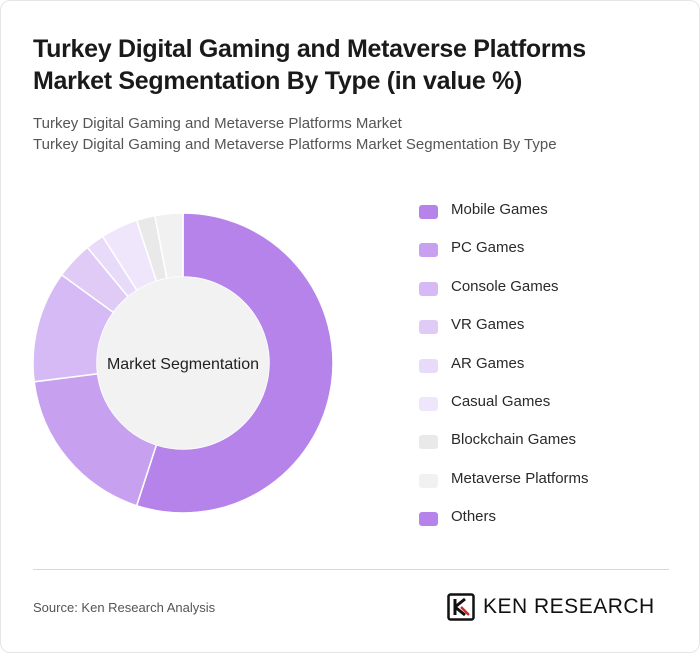 The image size is (700, 653). I want to click on legend-label-others: Others, so click(474, 517).